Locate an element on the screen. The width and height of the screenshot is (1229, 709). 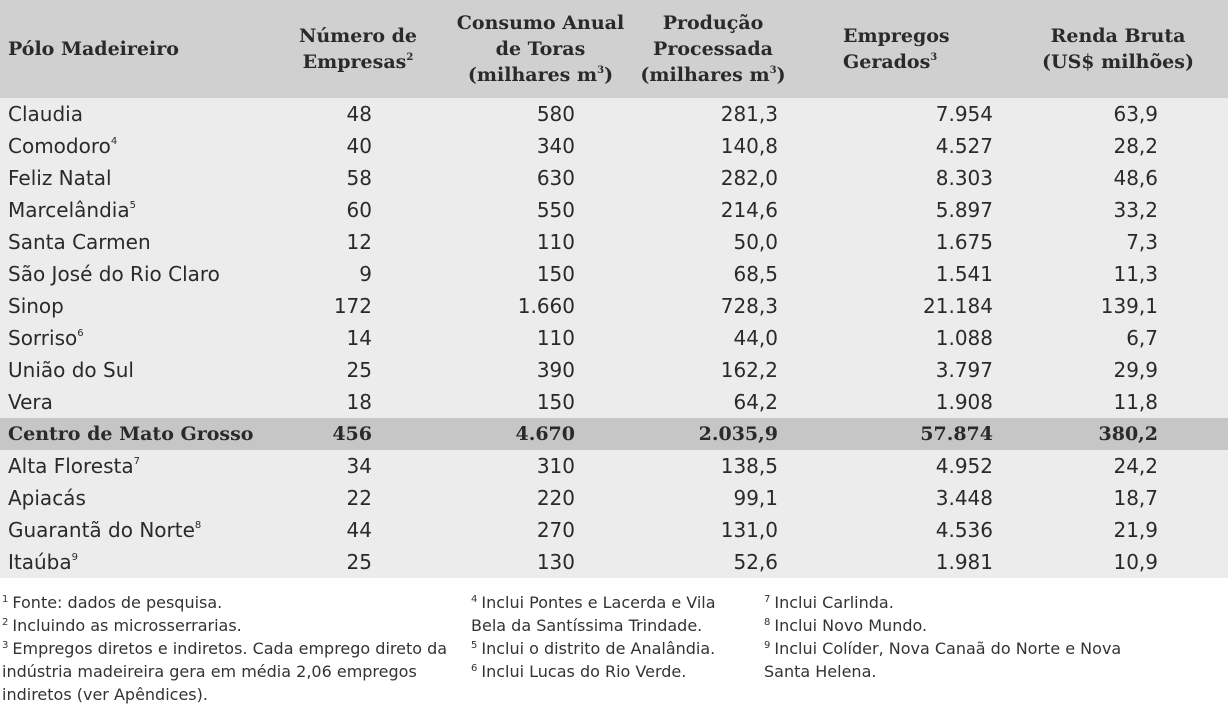
cell-consumo: 580 is located at coordinates (555, 114).